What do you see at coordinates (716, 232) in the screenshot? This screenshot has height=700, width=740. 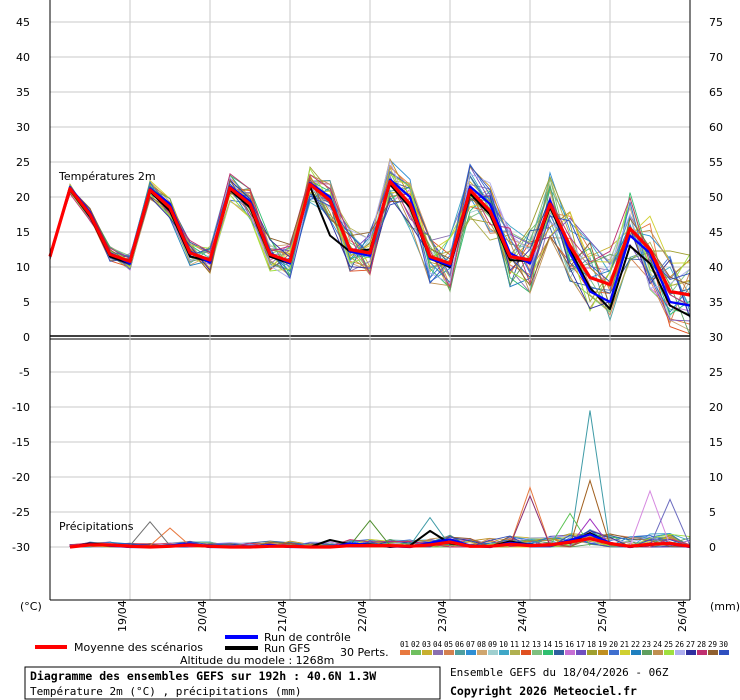 I see `precip-tick-label: 45` at bounding box center [716, 232].